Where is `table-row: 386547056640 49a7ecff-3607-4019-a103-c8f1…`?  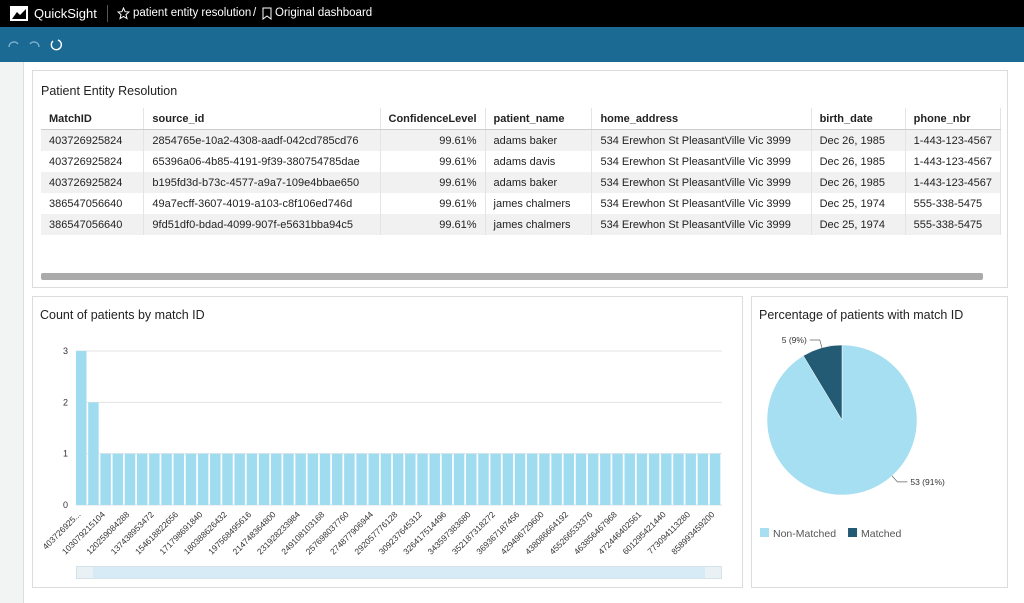
table-row: 386547056640 49a7ecff-3607-4019-a103-c8f1… is located at coordinates (521, 203).